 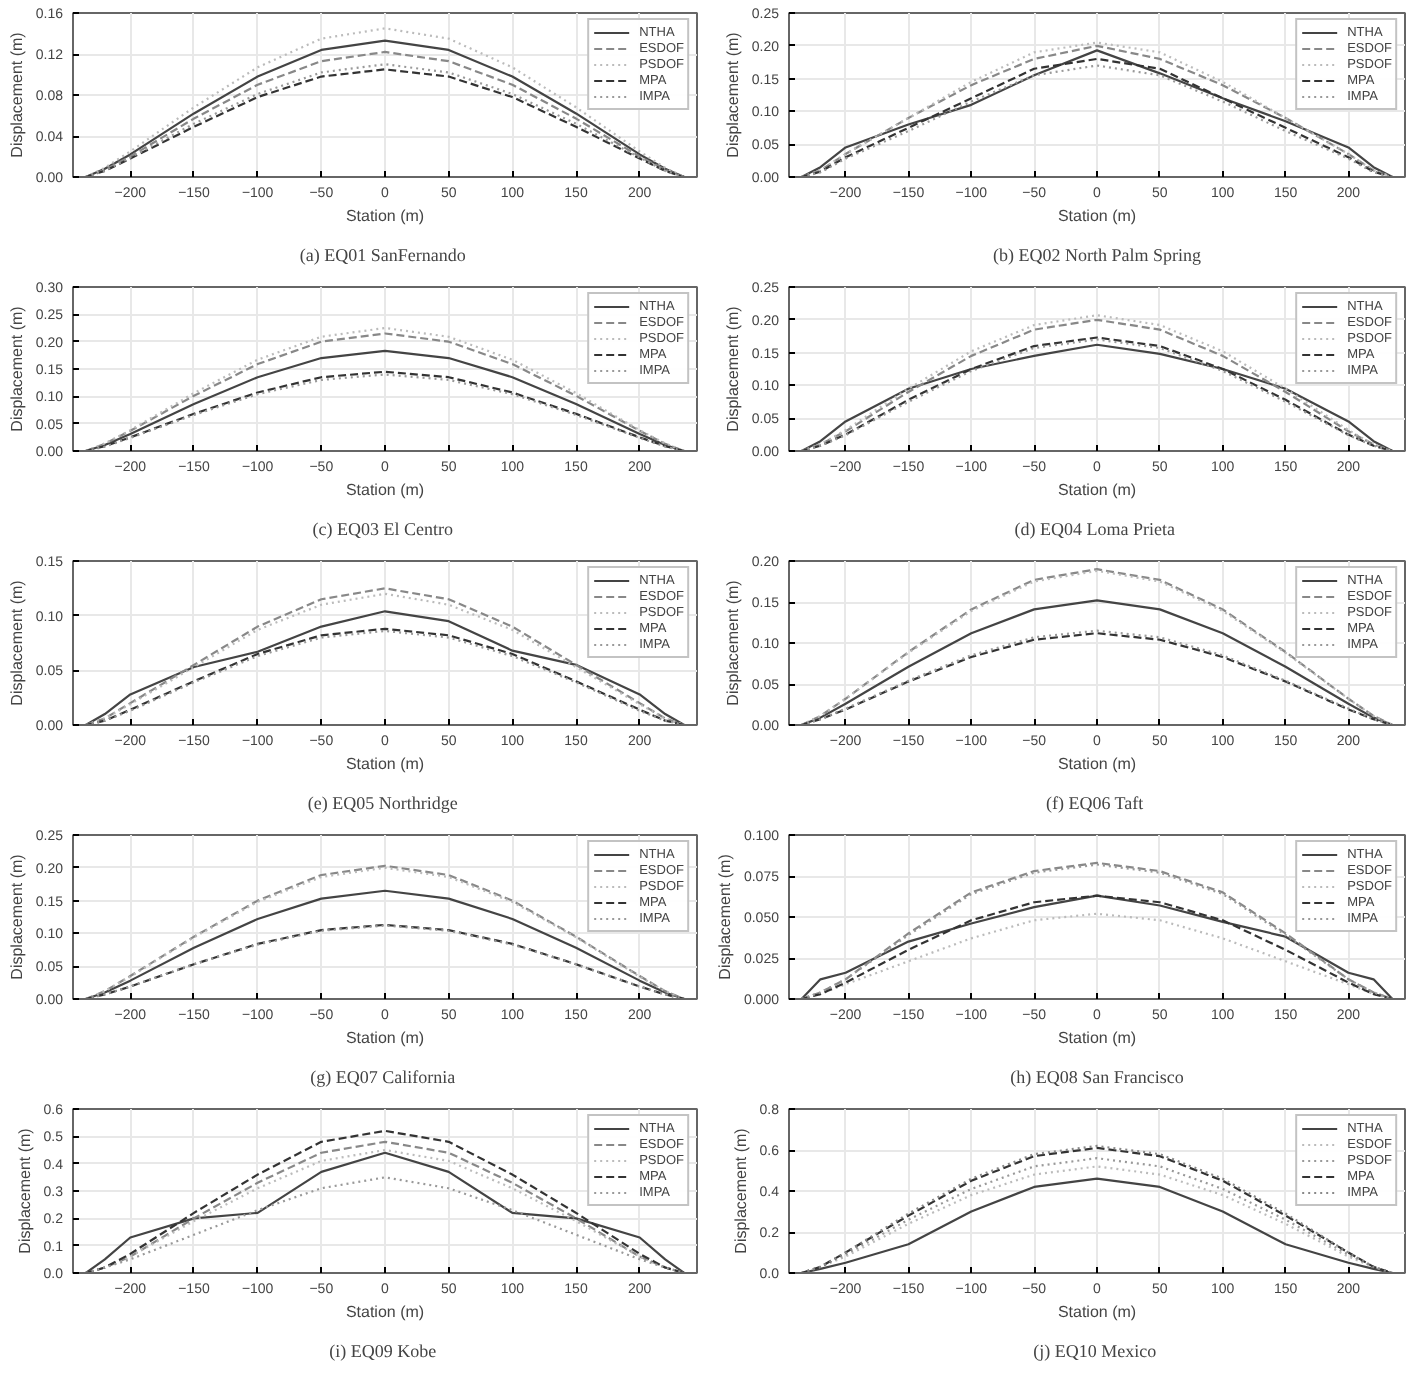 I want to click on text: (i) EQ09 Kobe, so click(x=383, y=1351).